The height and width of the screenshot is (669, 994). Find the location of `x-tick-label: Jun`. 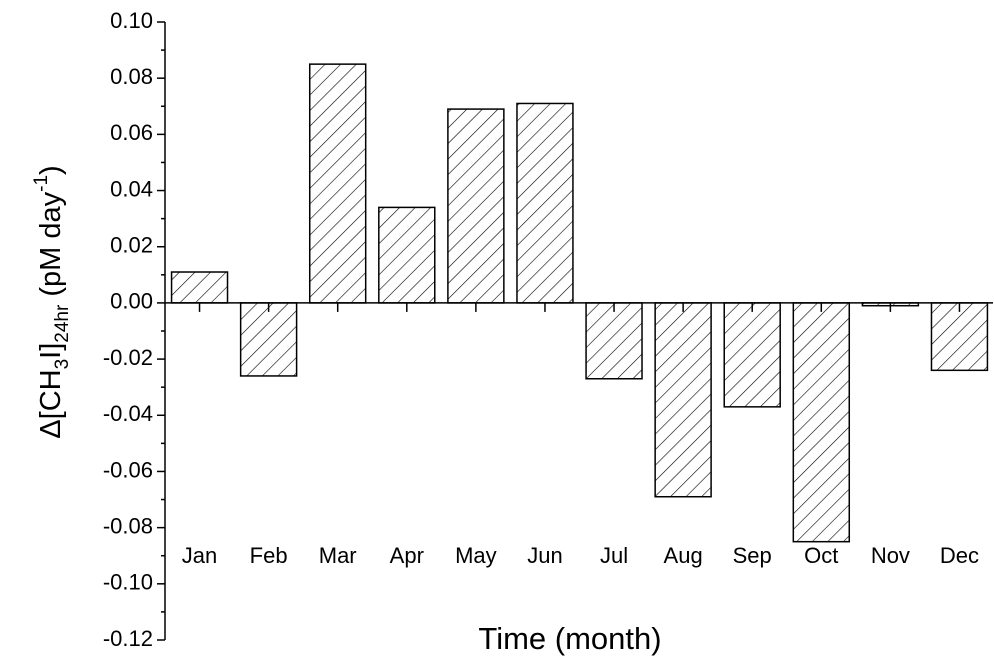

x-tick-label: Jun is located at coordinates (544, 555).